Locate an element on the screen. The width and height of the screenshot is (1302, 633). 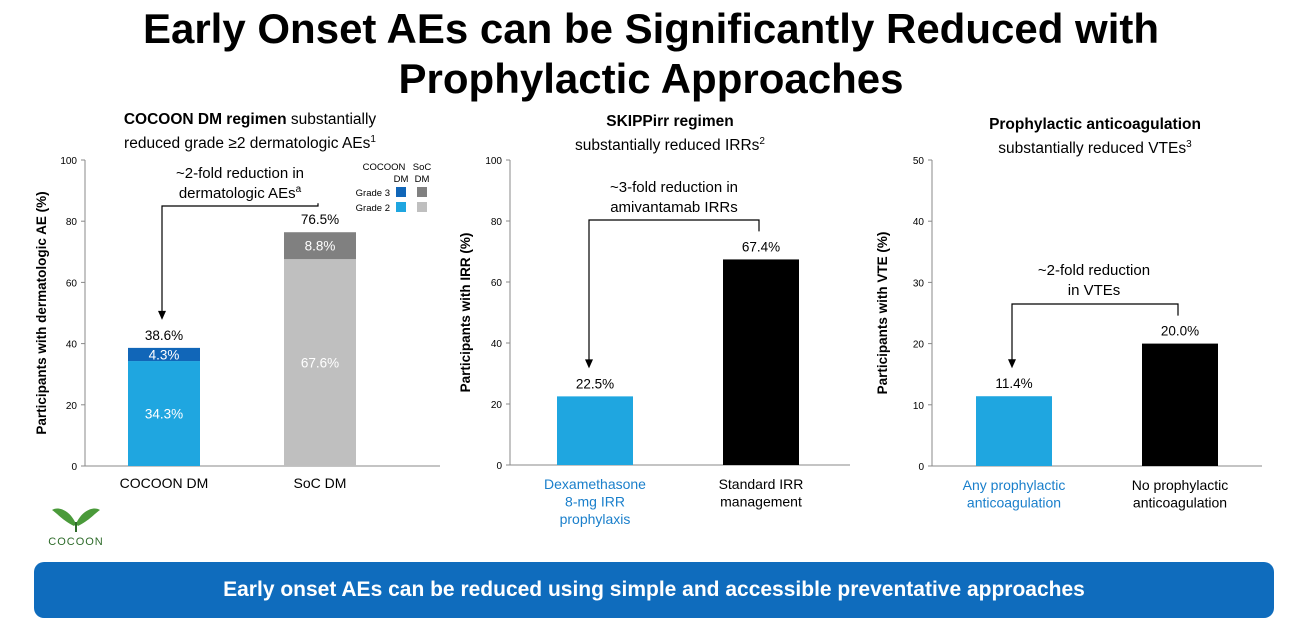
chart3-category-label-0-1: anticoagulation is located at coordinates (1014, 503).